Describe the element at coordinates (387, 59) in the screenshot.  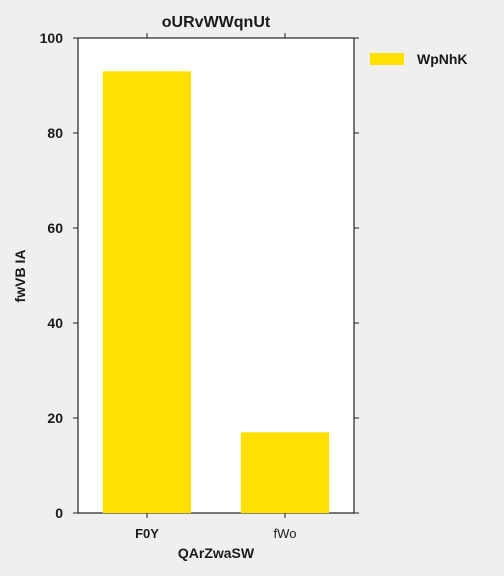
I see `legend-swatch` at that location.